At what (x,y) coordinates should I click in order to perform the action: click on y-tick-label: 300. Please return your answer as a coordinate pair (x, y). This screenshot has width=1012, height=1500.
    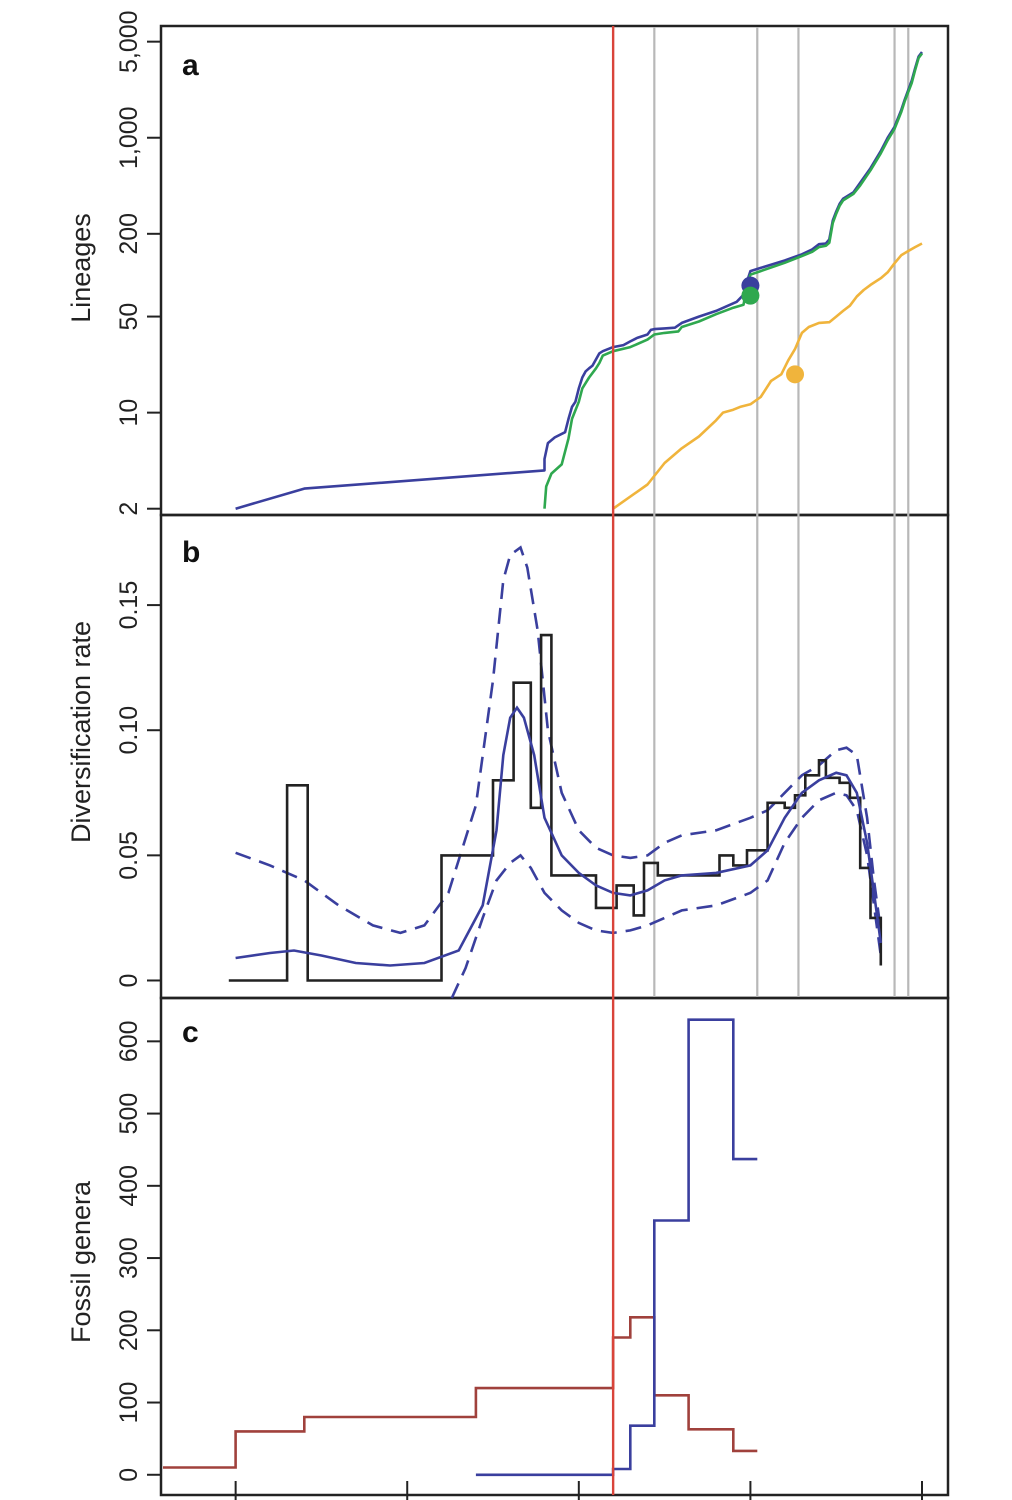
    Looking at the image, I should click on (129, 1258).